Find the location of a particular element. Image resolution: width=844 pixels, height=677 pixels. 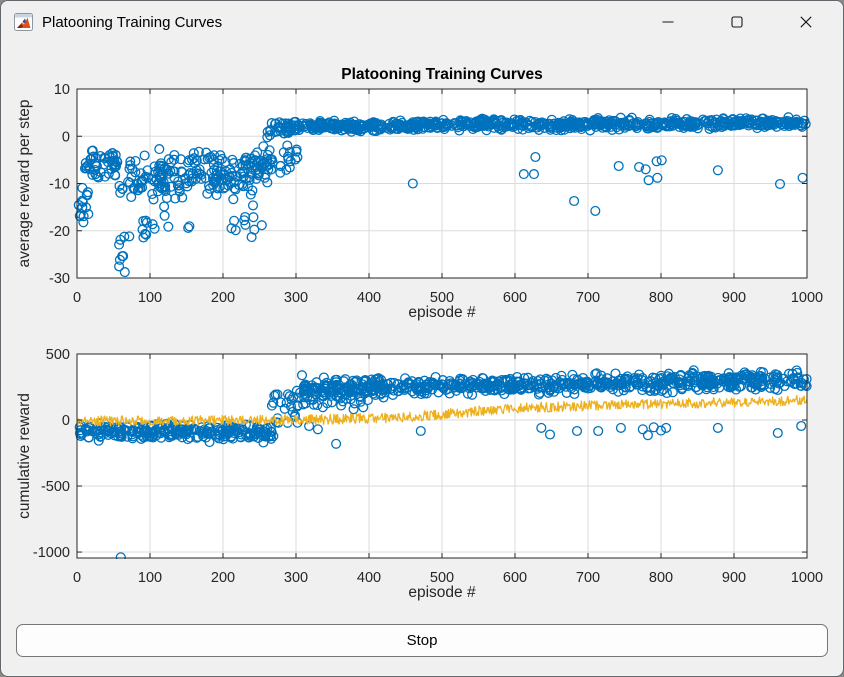

minimize-button is located at coordinates (667, 22).